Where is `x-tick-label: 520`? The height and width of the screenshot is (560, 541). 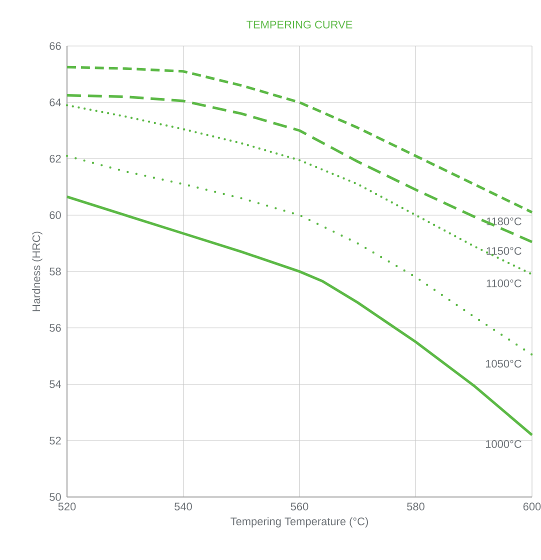 x-tick-label: 520 is located at coordinates (67, 506).